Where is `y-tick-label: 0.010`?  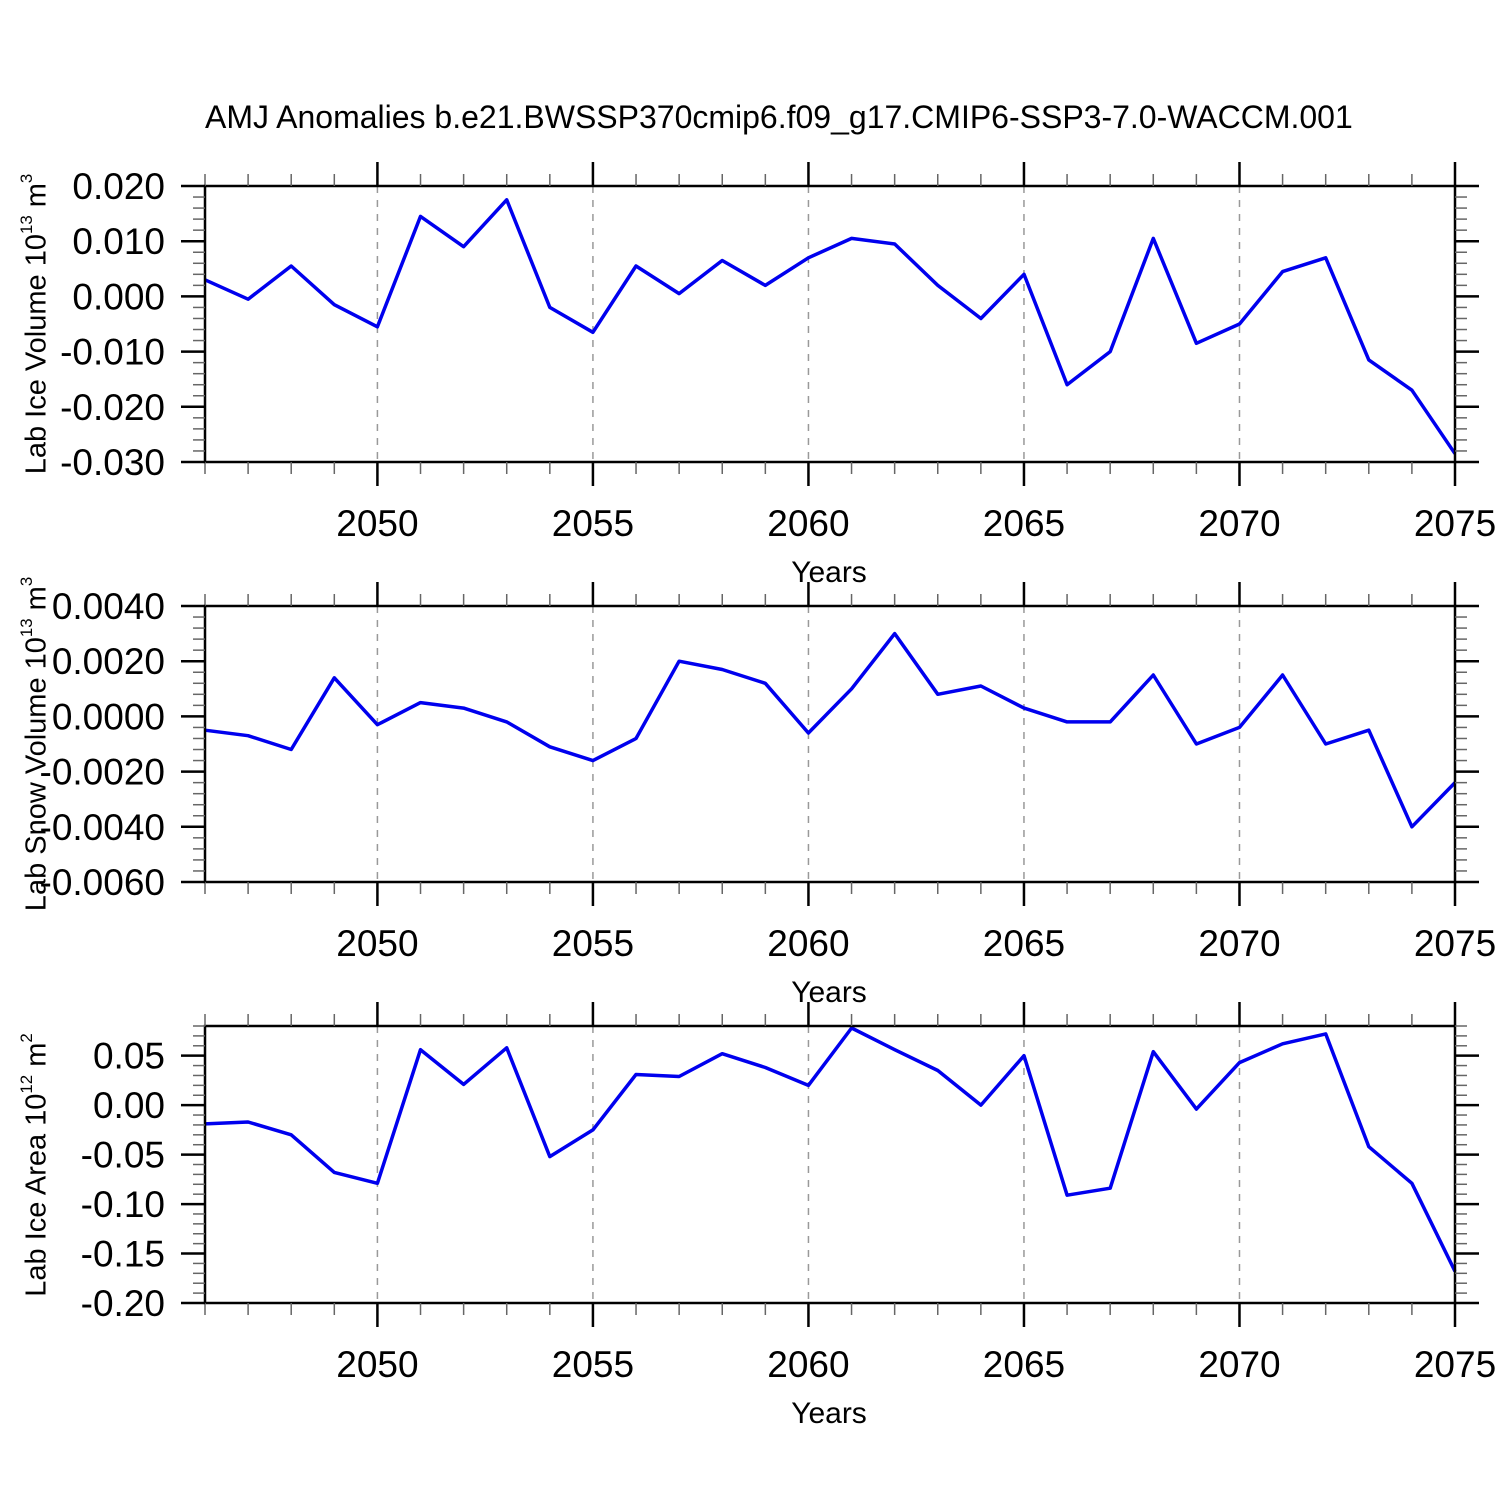
y-tick-label: 0.010 is located at coordinates (118, 241).